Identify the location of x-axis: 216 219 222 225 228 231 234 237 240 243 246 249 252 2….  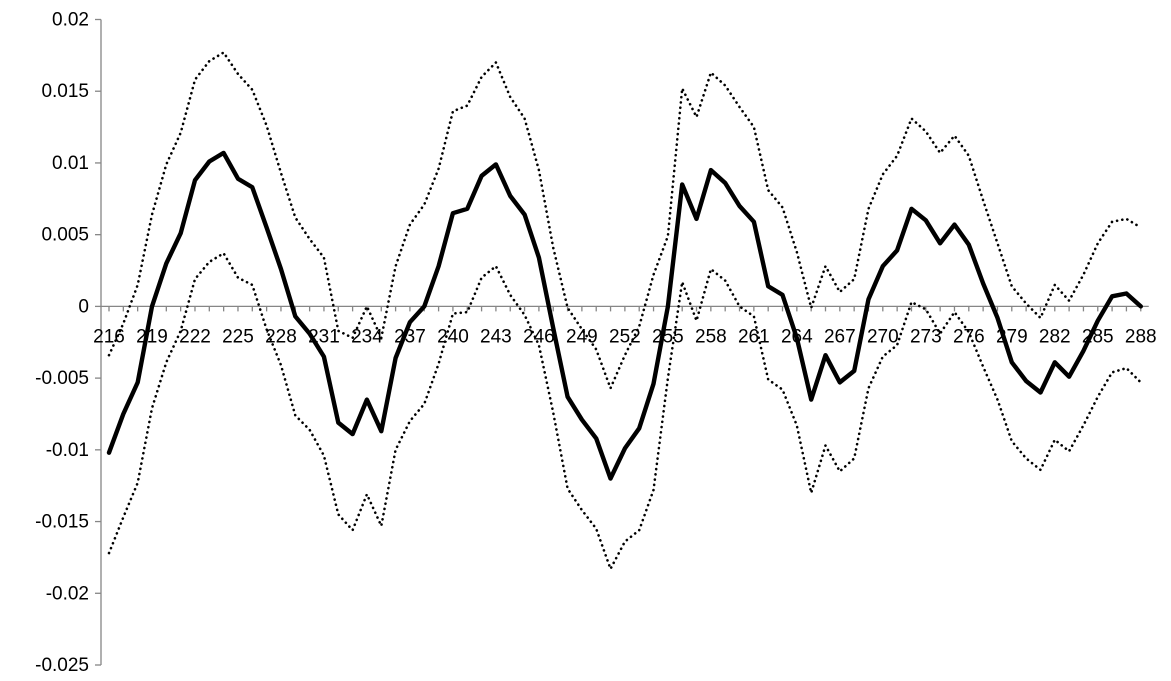
(625, 326).